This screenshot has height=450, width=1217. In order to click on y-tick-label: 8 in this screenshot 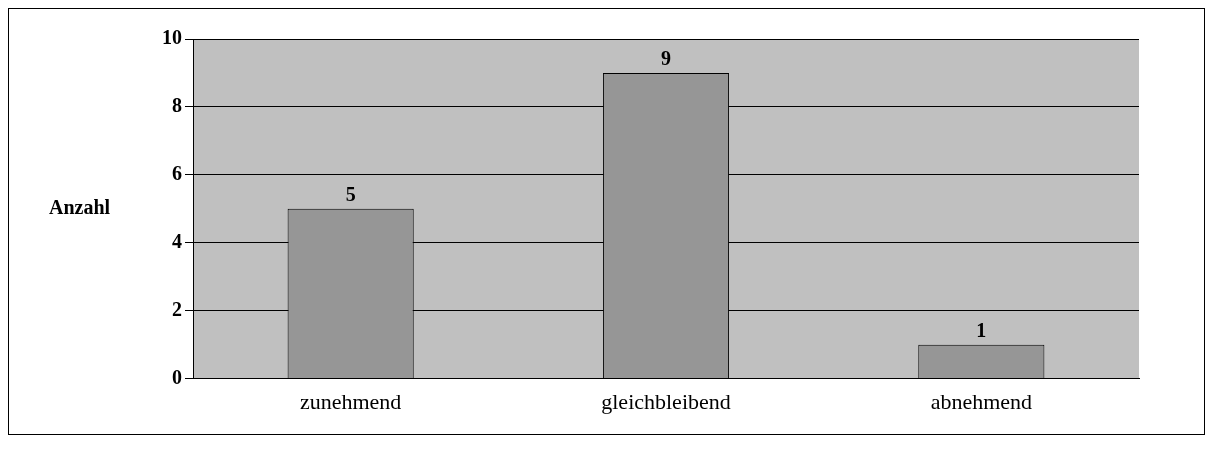, I will do `click(177, 105)`.